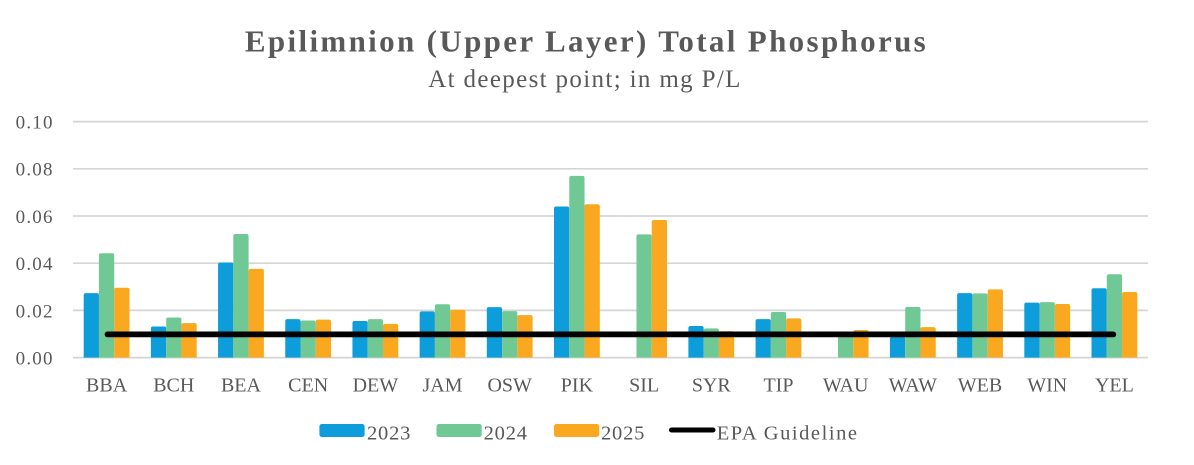  Describe the element at coordinates (389, 433) in the screenshot. I see `svg-text: 2023` at that location.